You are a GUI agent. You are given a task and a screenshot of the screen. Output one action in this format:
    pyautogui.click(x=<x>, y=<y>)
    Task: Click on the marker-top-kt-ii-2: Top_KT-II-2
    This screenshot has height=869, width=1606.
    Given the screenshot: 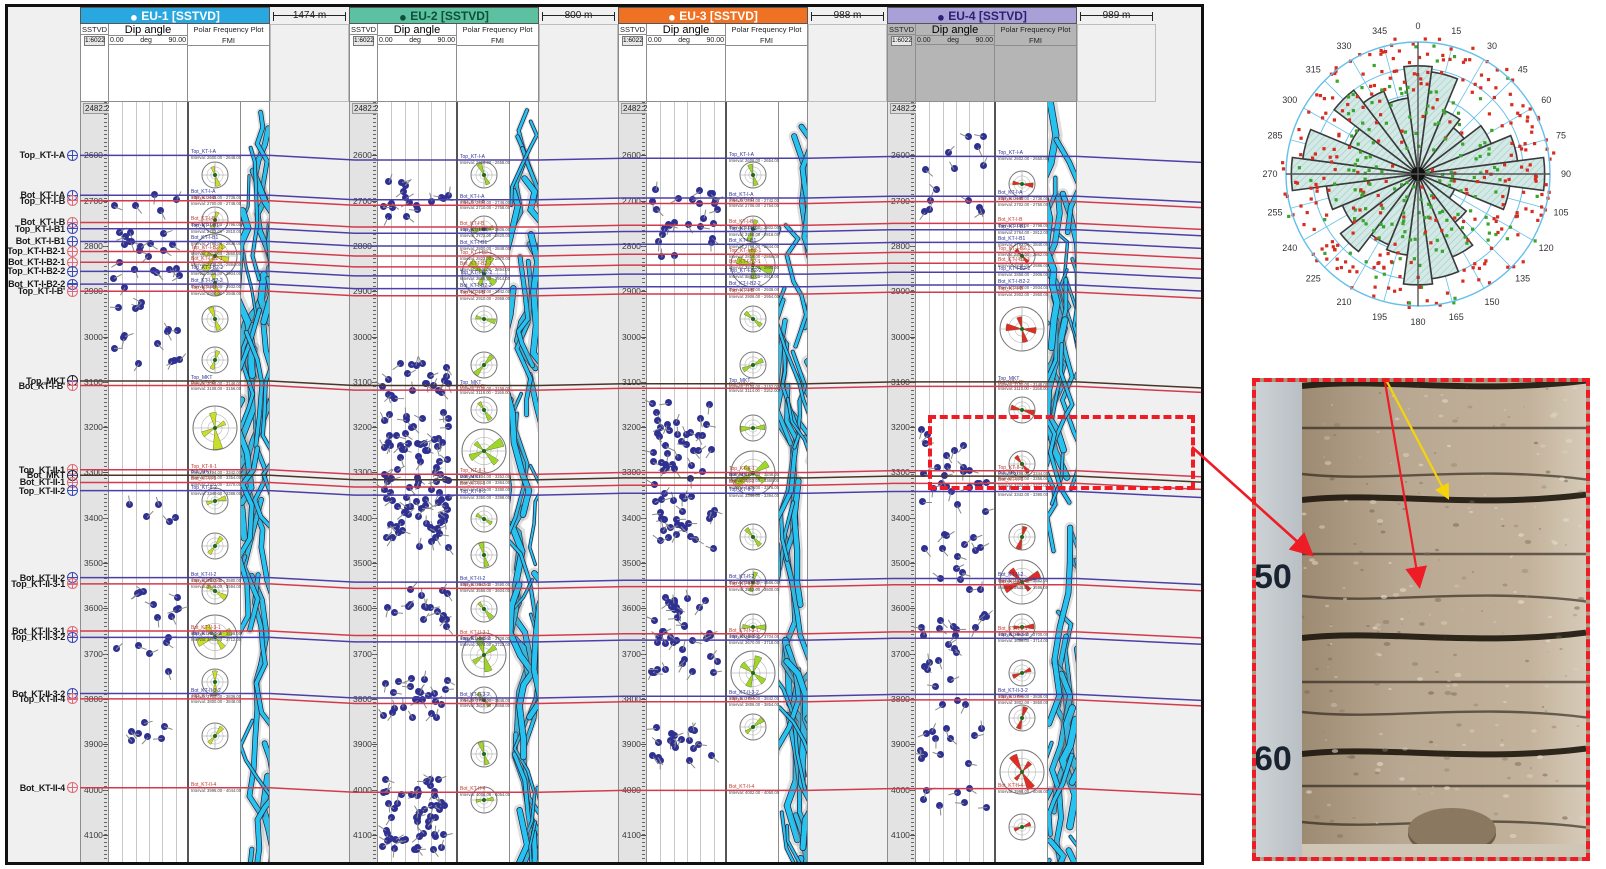 What is the action you would take?
    pyautogui.click(x=44, y=491)
    